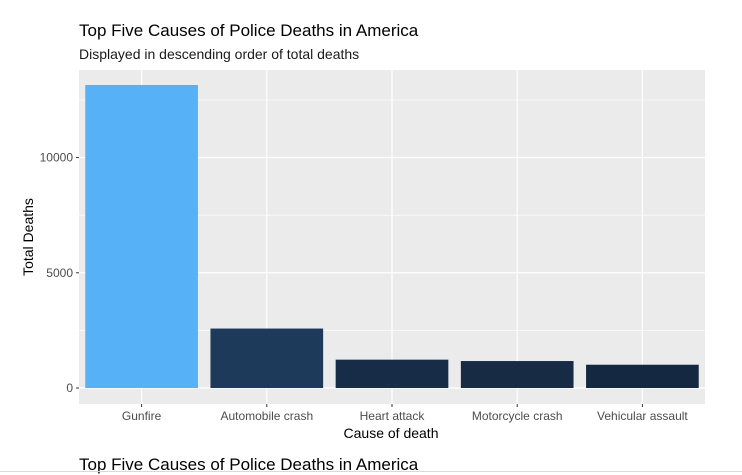 The width and height of the screenshot is (742, 475). What do you see at coordinates (517, 374) in the screenshot?
I see `bar-motorcycle-crash` at bounding box center [517, 374].